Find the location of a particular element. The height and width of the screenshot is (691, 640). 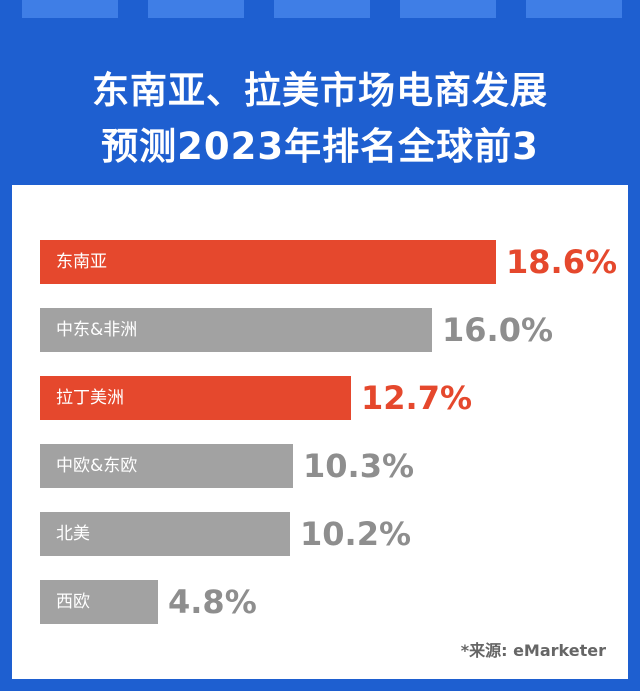

bar: 中欧&东欧 is located at coordinates (166, 466).